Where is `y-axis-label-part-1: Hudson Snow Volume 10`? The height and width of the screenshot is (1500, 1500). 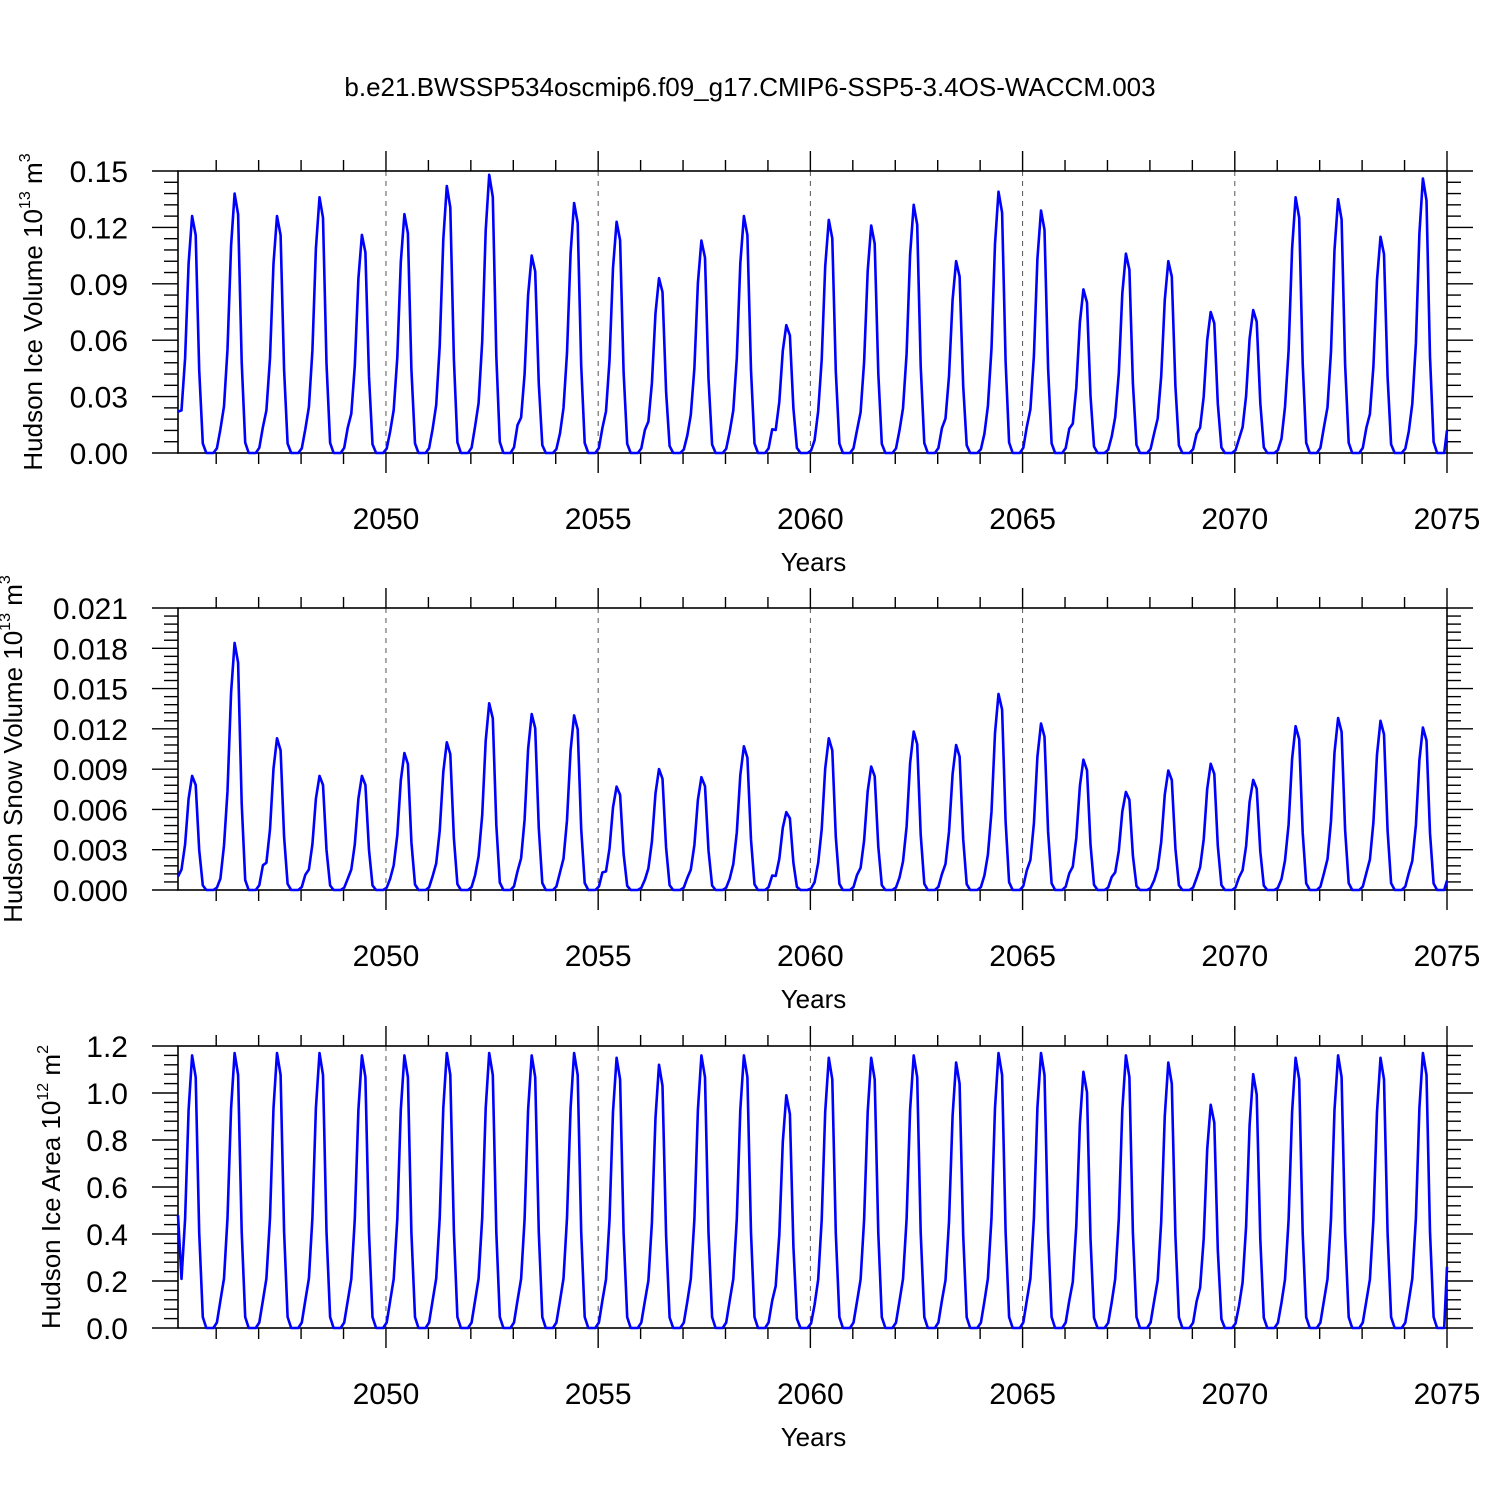
y-axis-label-part-1: Hudson Snow Volume 10 is located at coordinates (14, 777).